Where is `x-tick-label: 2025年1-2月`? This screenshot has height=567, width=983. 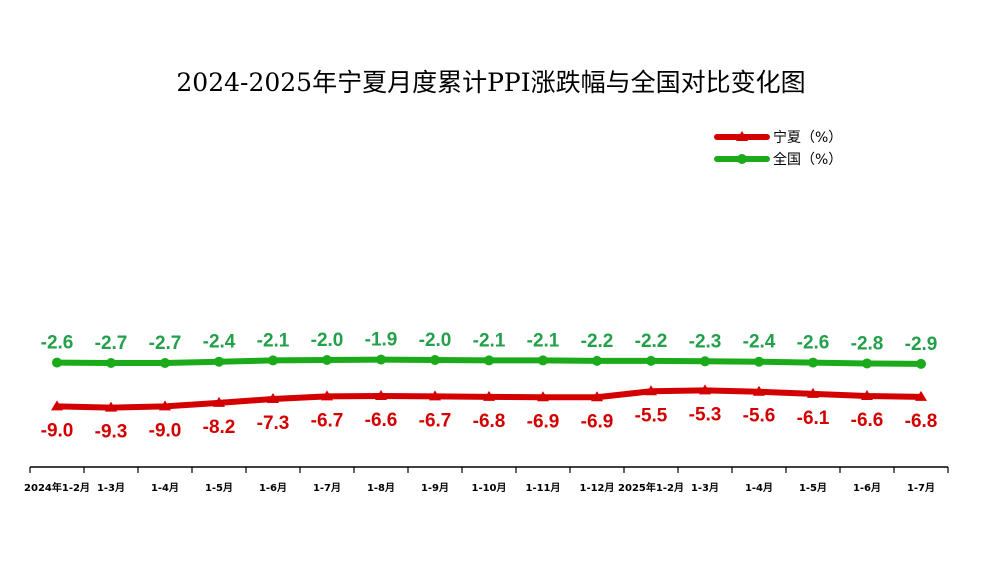 x-tick-label: 2025年1-2月 is located at coordinates (651, 487).